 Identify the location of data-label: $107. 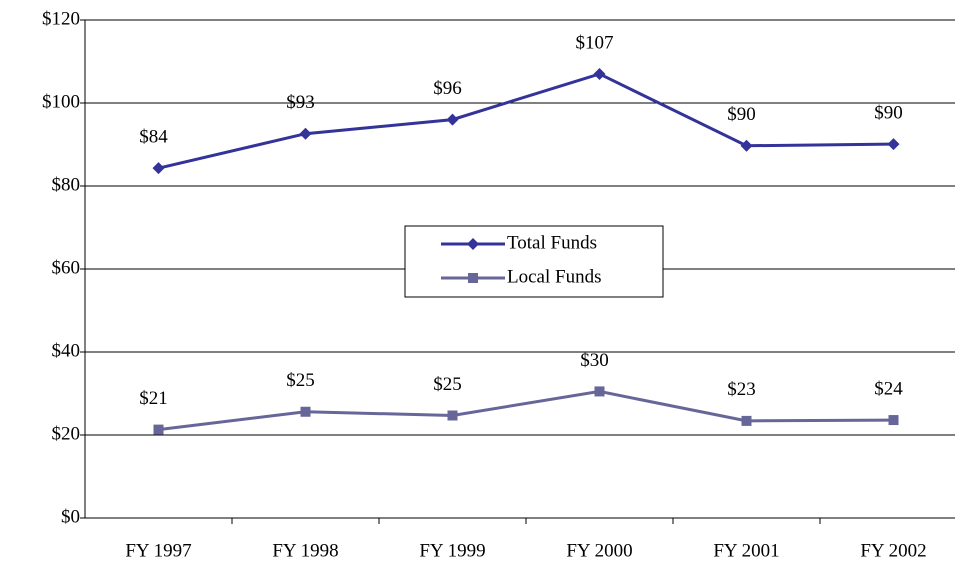
(595, 42).